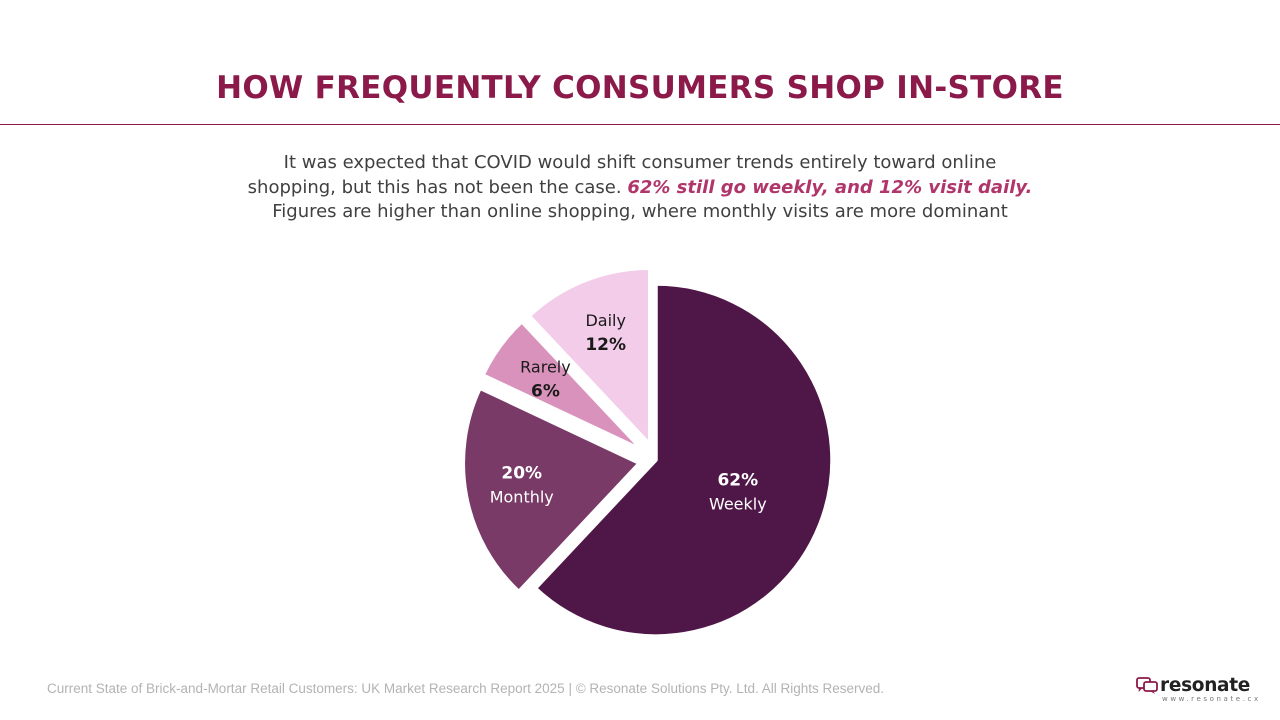 The image size is (1280, 720). I want to click on slide-title: HOW FREQUENTLY CONSUMERS SHOP IN-STORE, so click(640, 88).